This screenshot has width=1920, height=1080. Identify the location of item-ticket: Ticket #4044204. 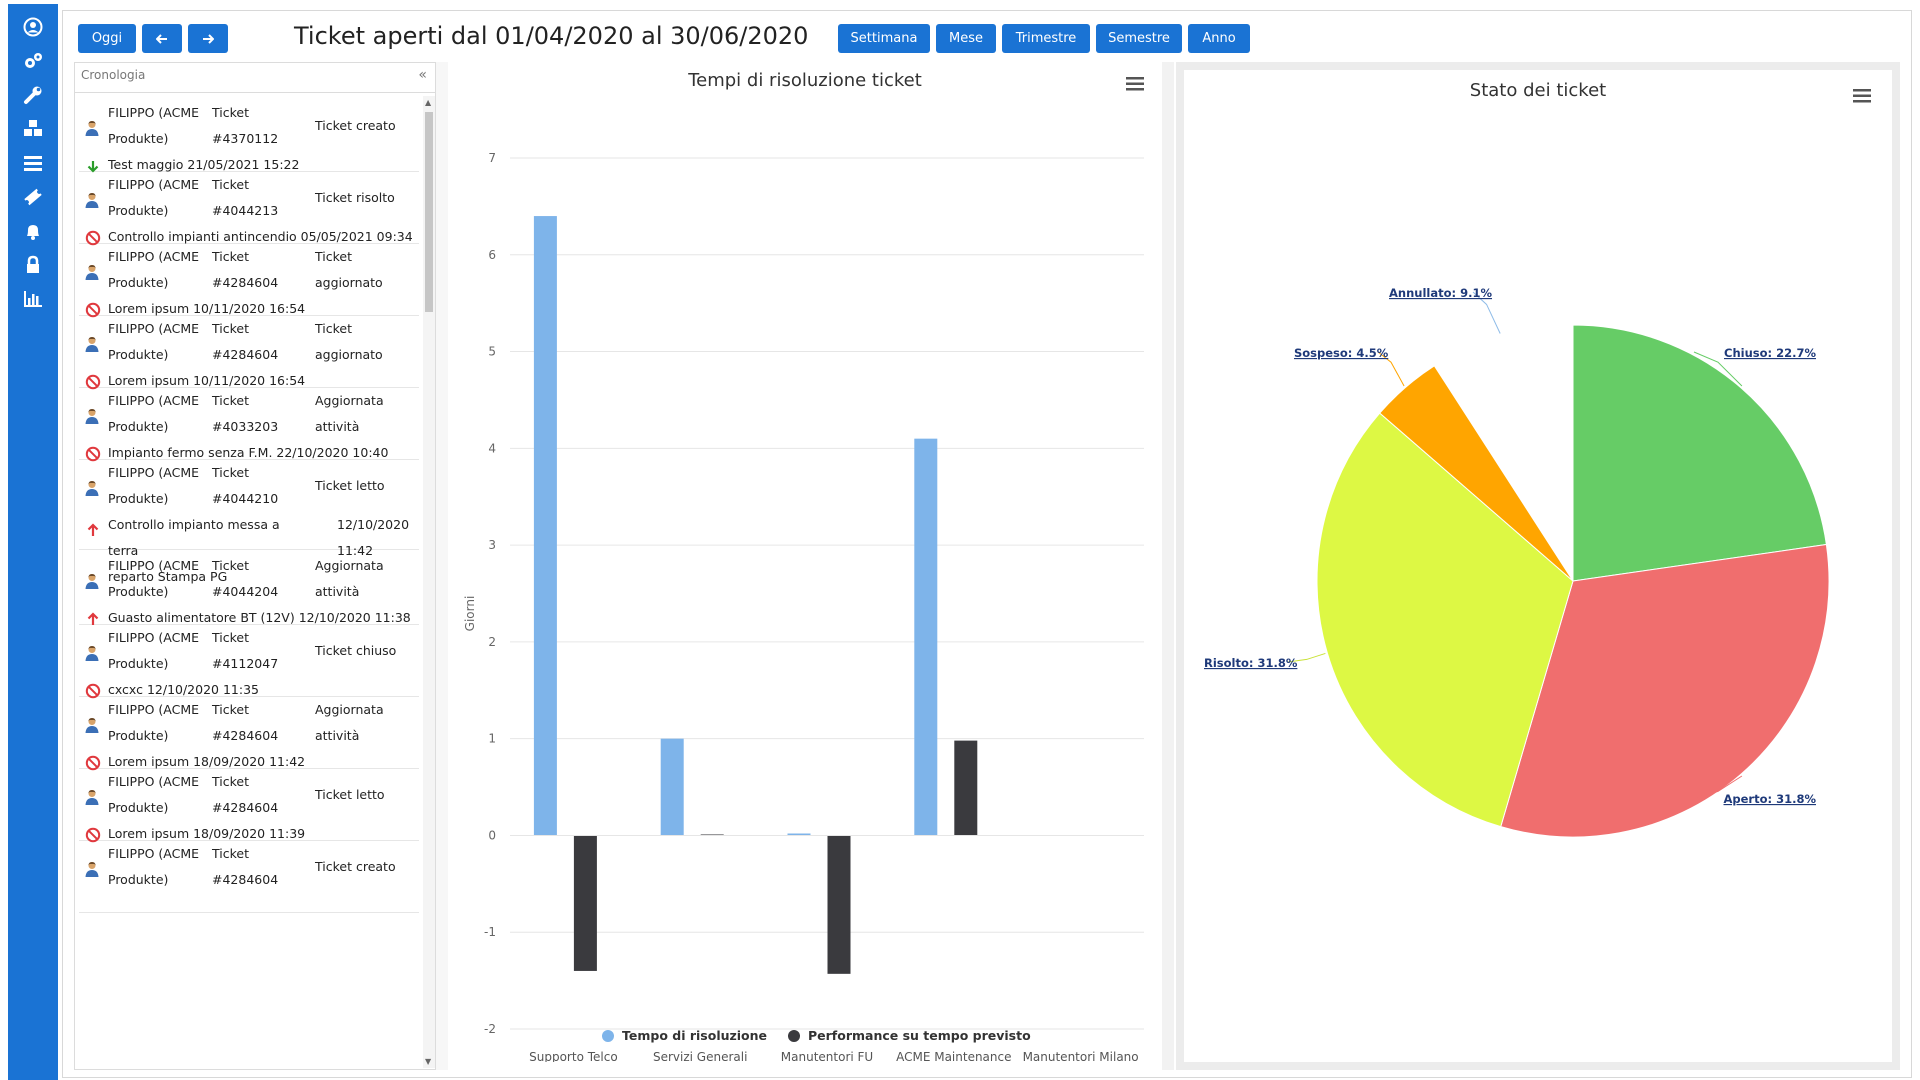
(247, 579).